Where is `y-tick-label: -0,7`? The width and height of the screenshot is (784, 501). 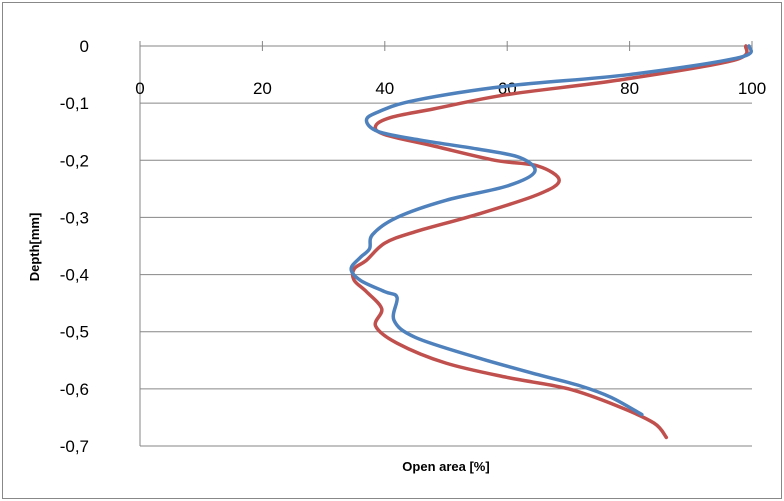
y-tick-label: -0,7 is located at coordinates (74, 446).